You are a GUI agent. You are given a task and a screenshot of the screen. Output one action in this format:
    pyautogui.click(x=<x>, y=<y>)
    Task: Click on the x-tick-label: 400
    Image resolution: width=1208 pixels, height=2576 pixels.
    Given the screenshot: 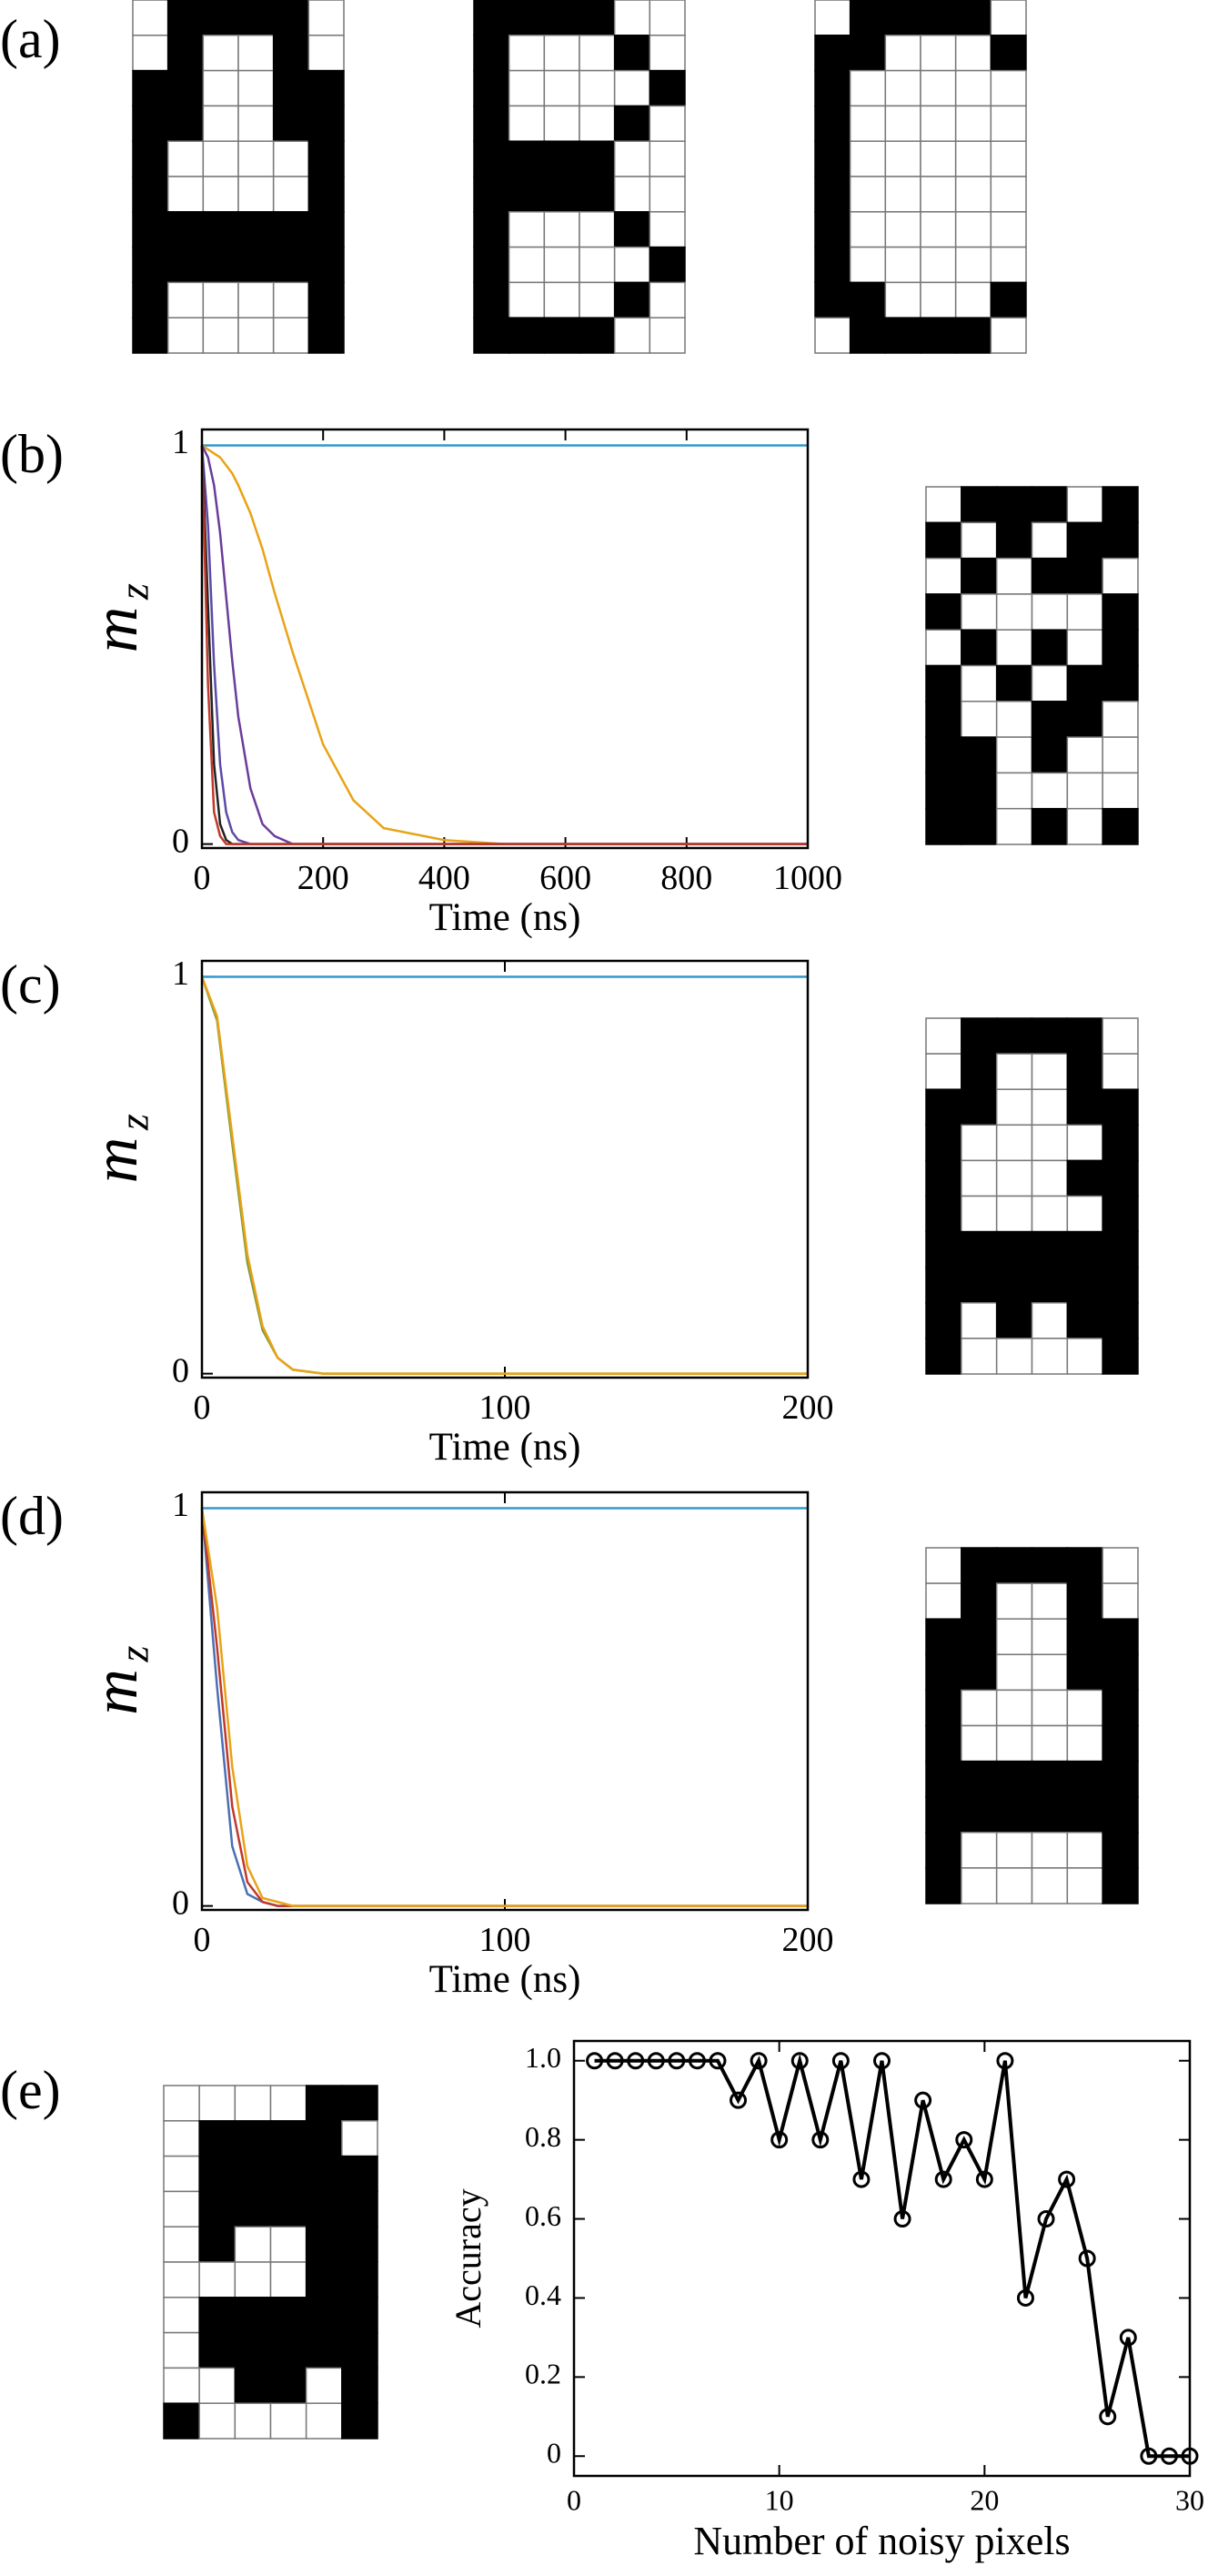 What is the action you would take?
    pyautogui.click(x=444, y=878)
    